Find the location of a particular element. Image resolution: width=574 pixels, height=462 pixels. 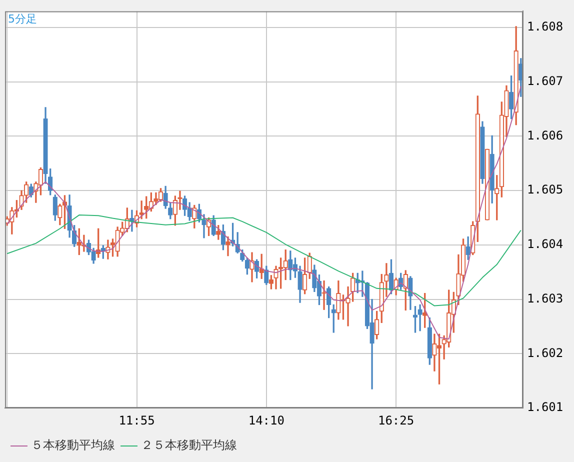

y-tick-label: 1.603 is located at coordinates (545, 298).